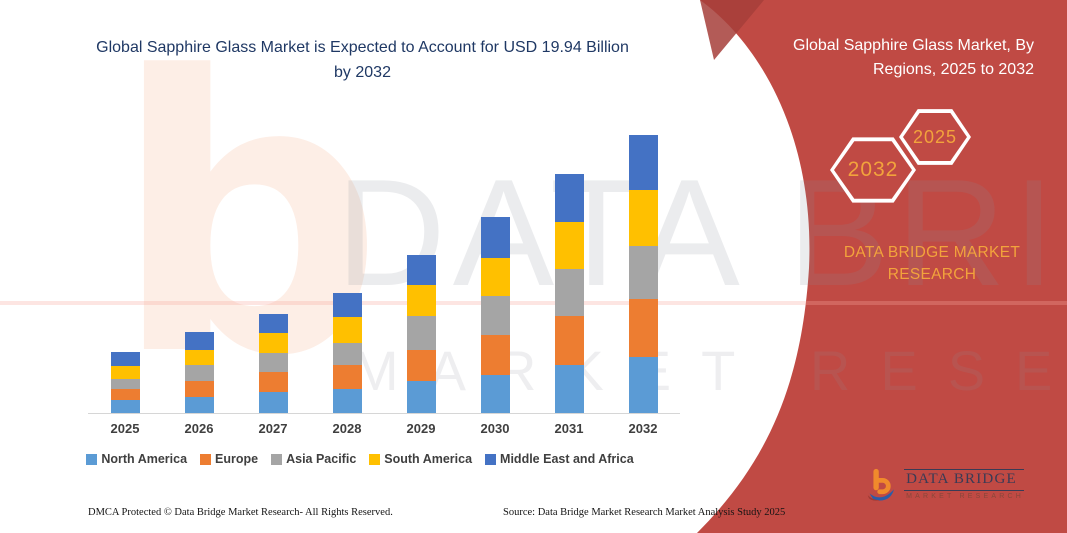 The image size is (1067, 533). What do you see at coordinates (347, 428) in the screenshot?
I see `x-axis-label-2028: 2028` at bounding box center [347, 428].